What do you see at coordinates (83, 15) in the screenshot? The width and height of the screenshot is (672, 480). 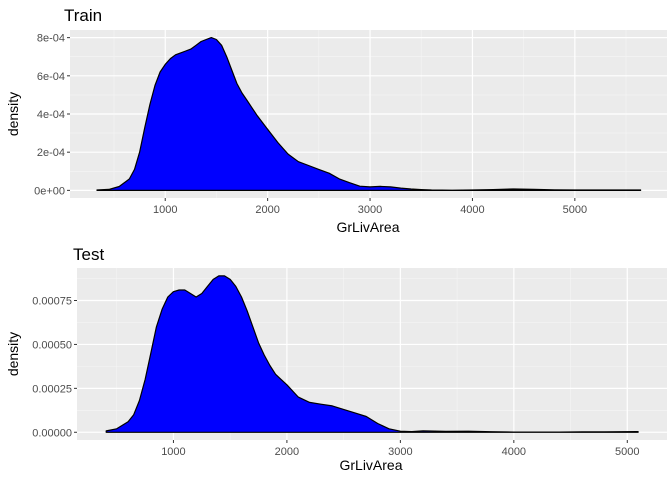 I see `chart-title: Train` at bounding box center [83, 15].